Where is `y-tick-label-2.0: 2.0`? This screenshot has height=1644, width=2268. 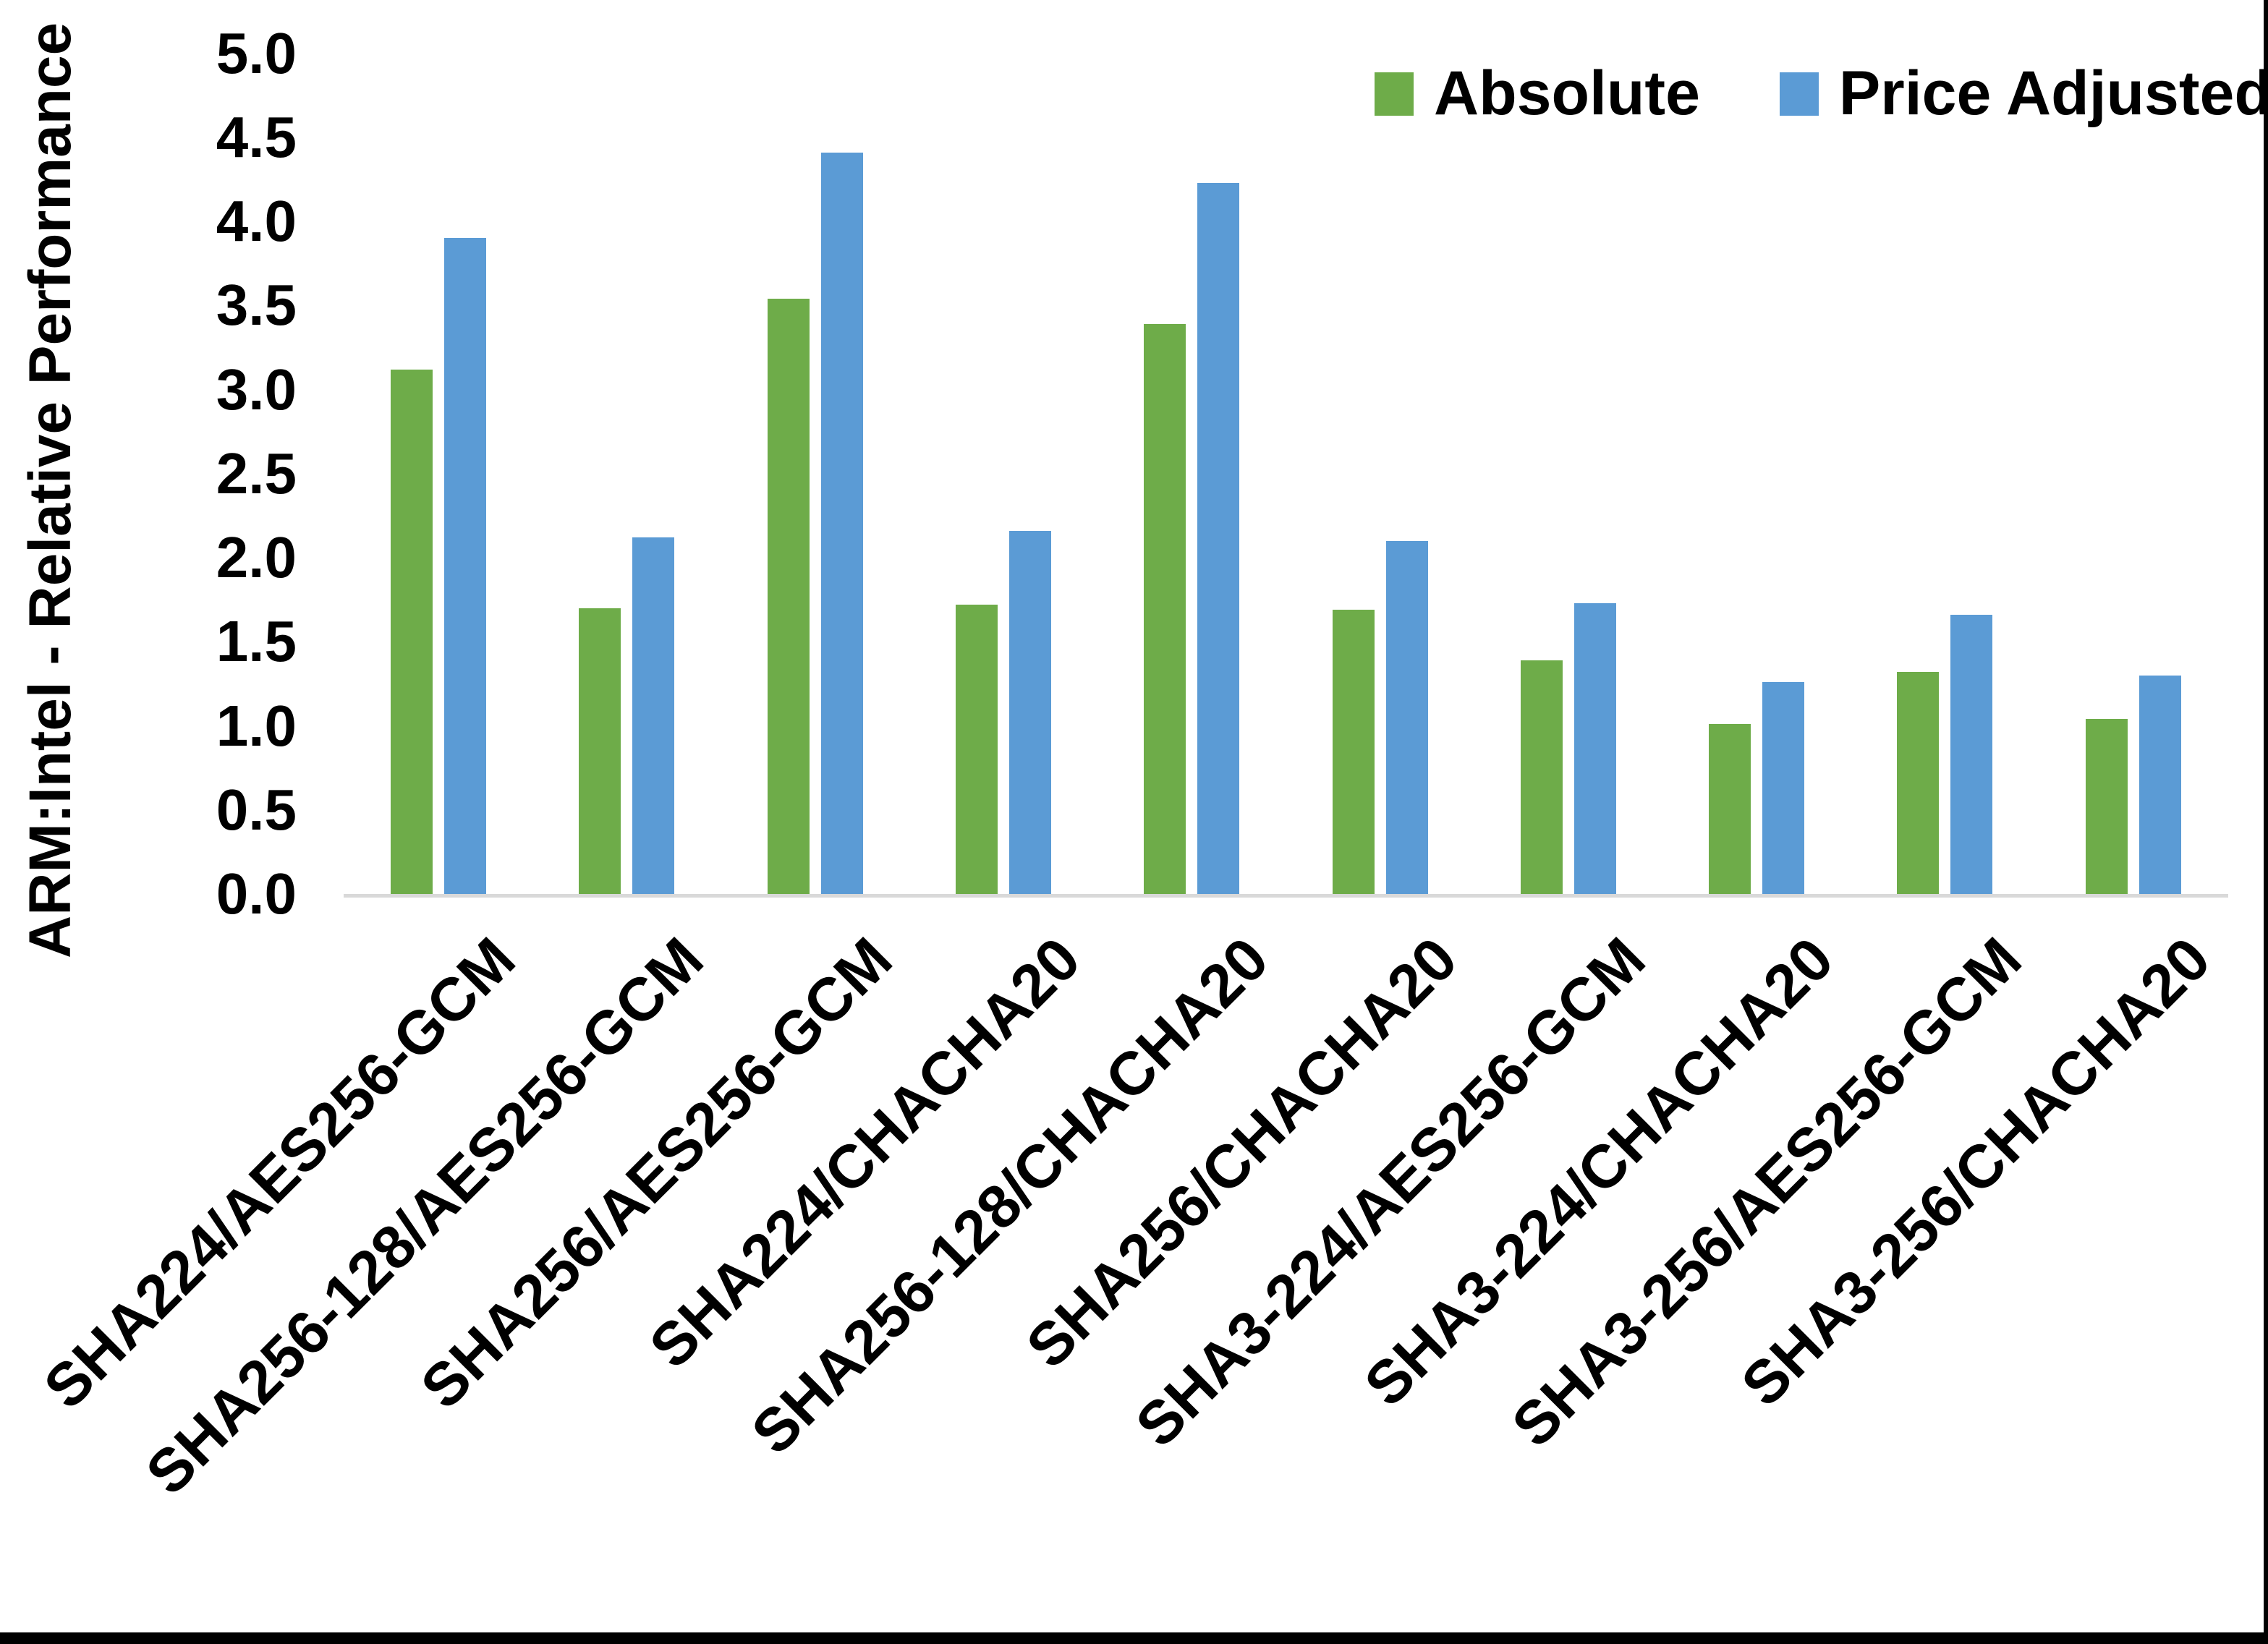 y-tick-label-2.0: 2.0 is located at coordinates (256, 557).